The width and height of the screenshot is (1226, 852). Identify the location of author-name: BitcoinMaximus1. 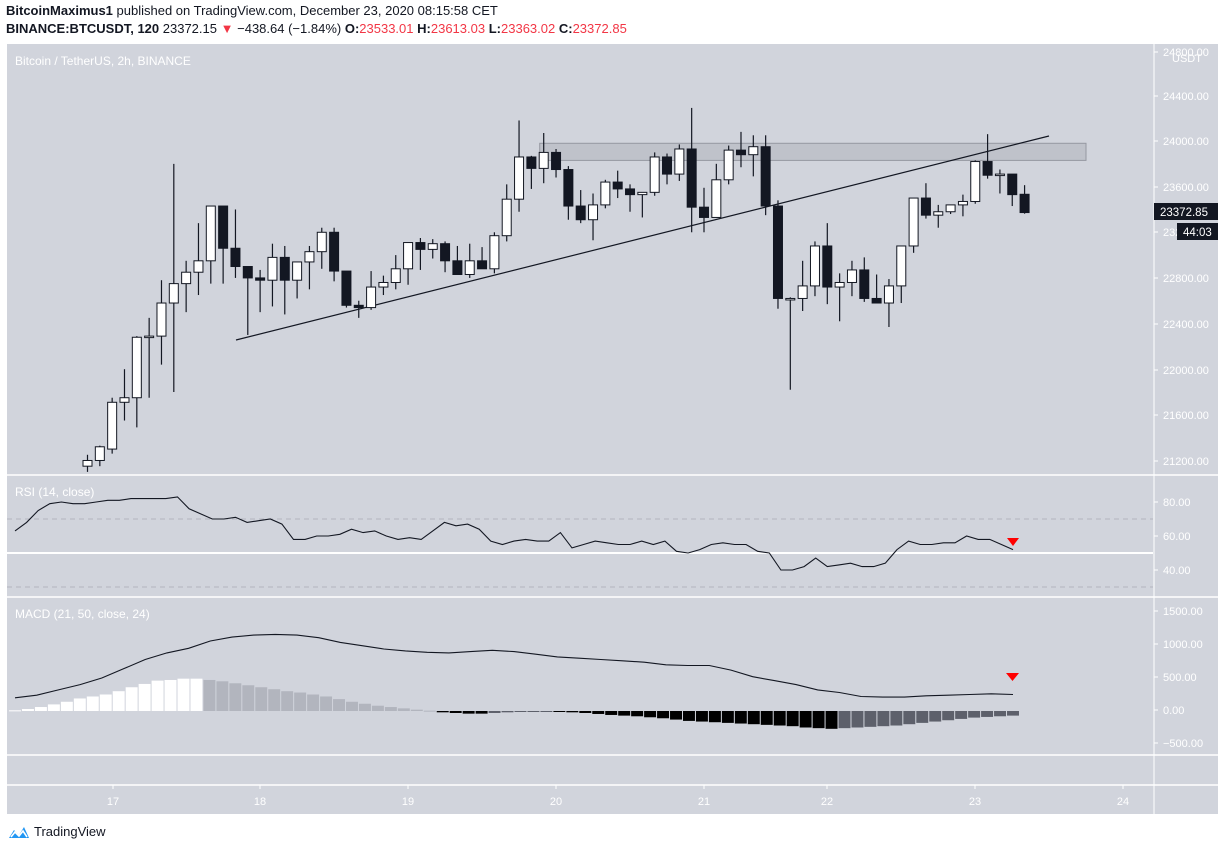
(59, 10).